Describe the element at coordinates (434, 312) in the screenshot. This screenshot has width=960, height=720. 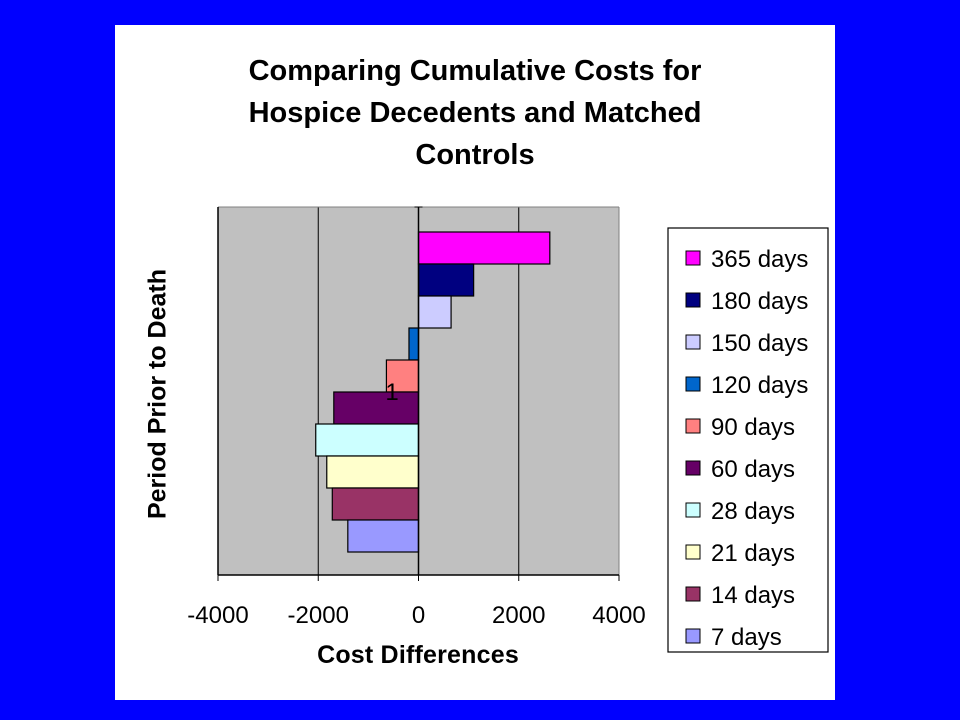
I see `bar-150-days` at that location.